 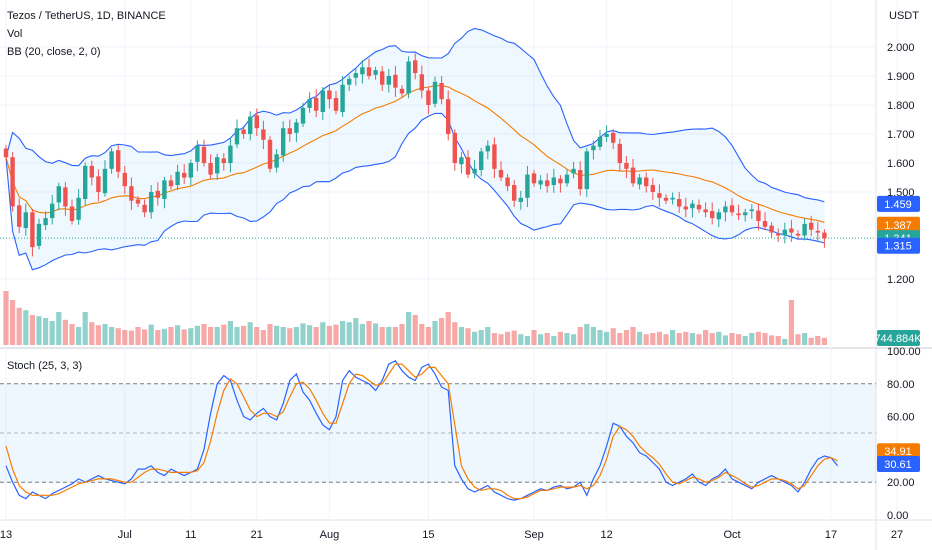 I want to click on chart-title: Tezos / TetherUS, 1D, BINANCE, so click(x=86, y=16).